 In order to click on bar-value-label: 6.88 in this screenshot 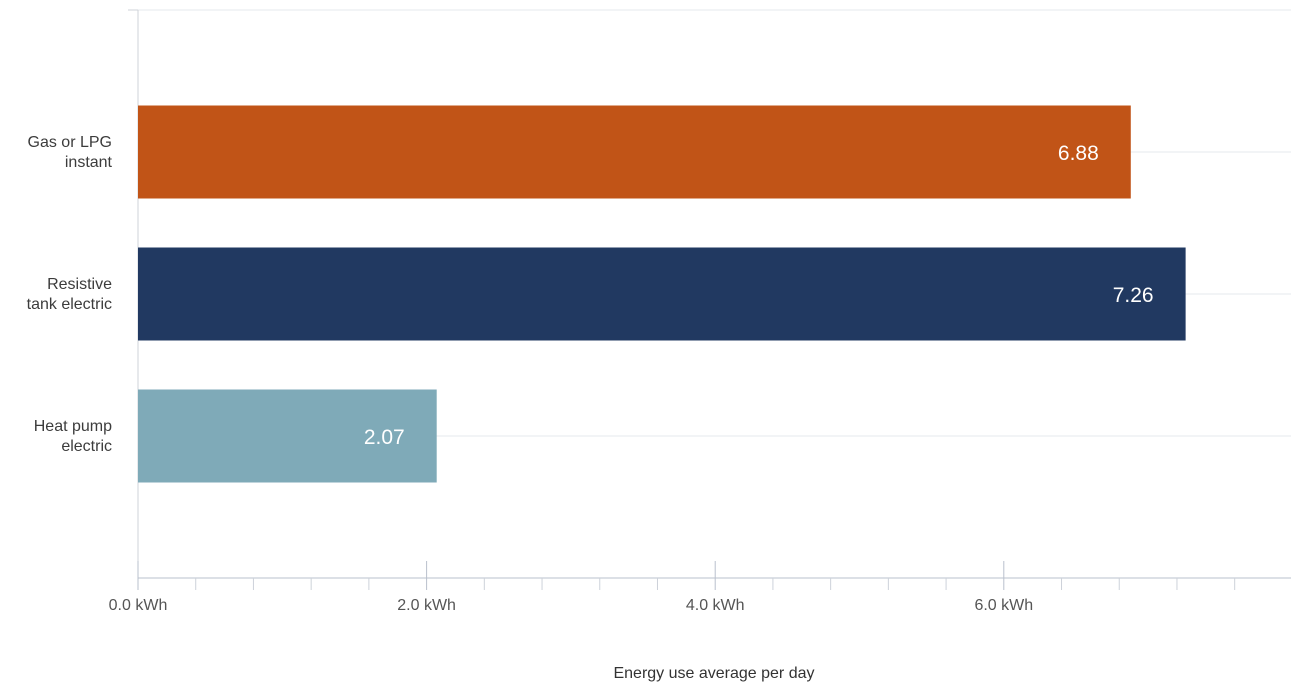, I will do `click(1078, 153)`.